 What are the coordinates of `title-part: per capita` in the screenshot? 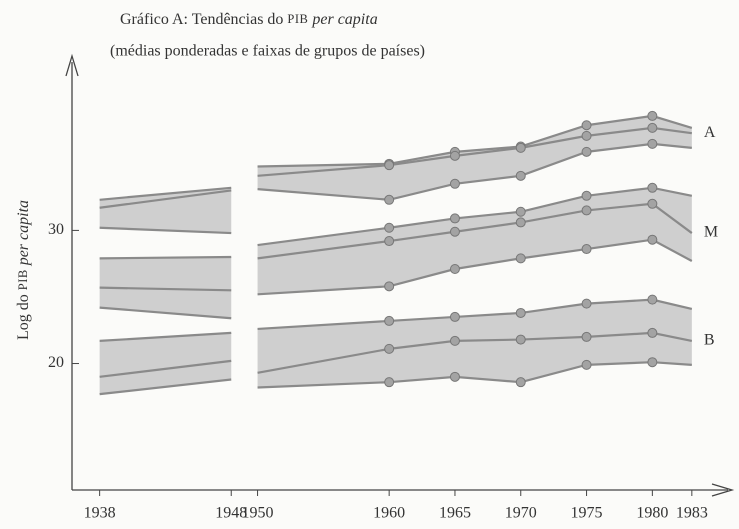 It's located at (342, 19).